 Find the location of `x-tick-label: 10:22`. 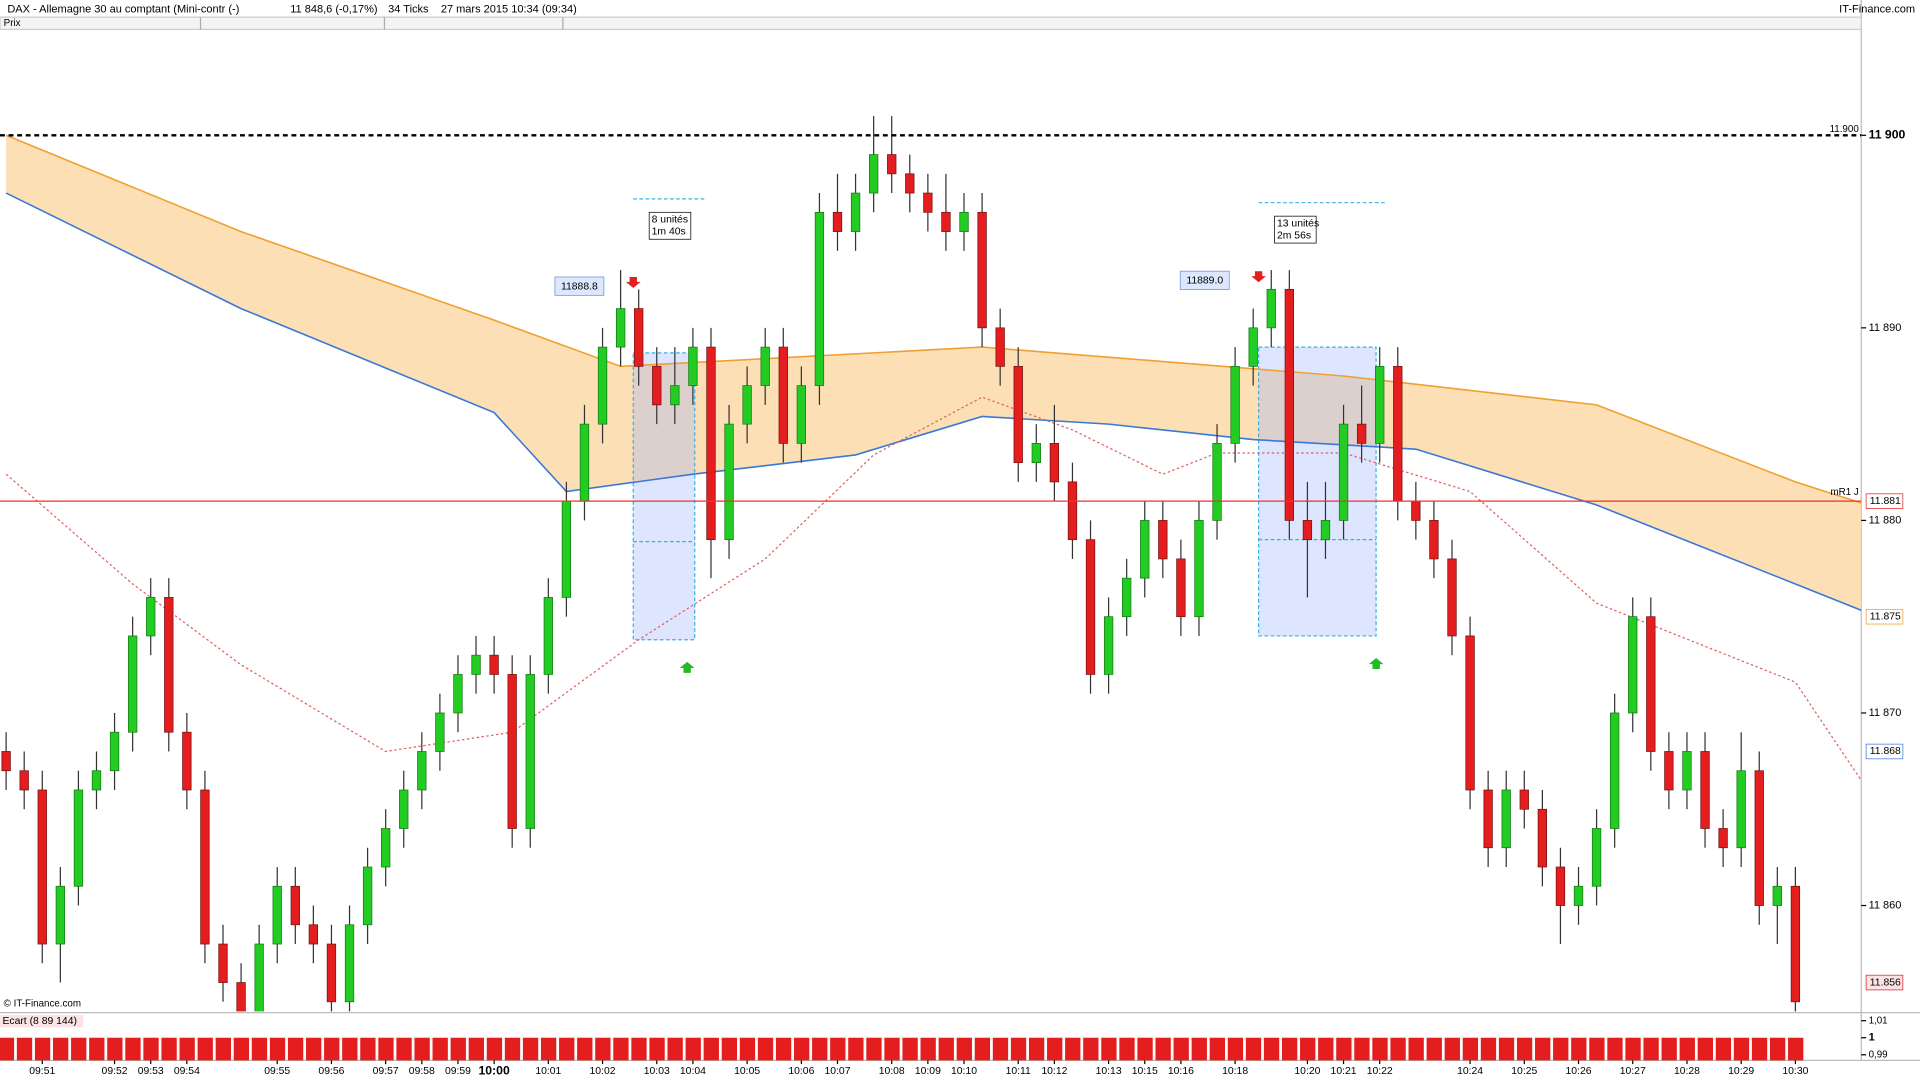

x-tick-label: 10:22 is located at coordinates (1380, 1071).